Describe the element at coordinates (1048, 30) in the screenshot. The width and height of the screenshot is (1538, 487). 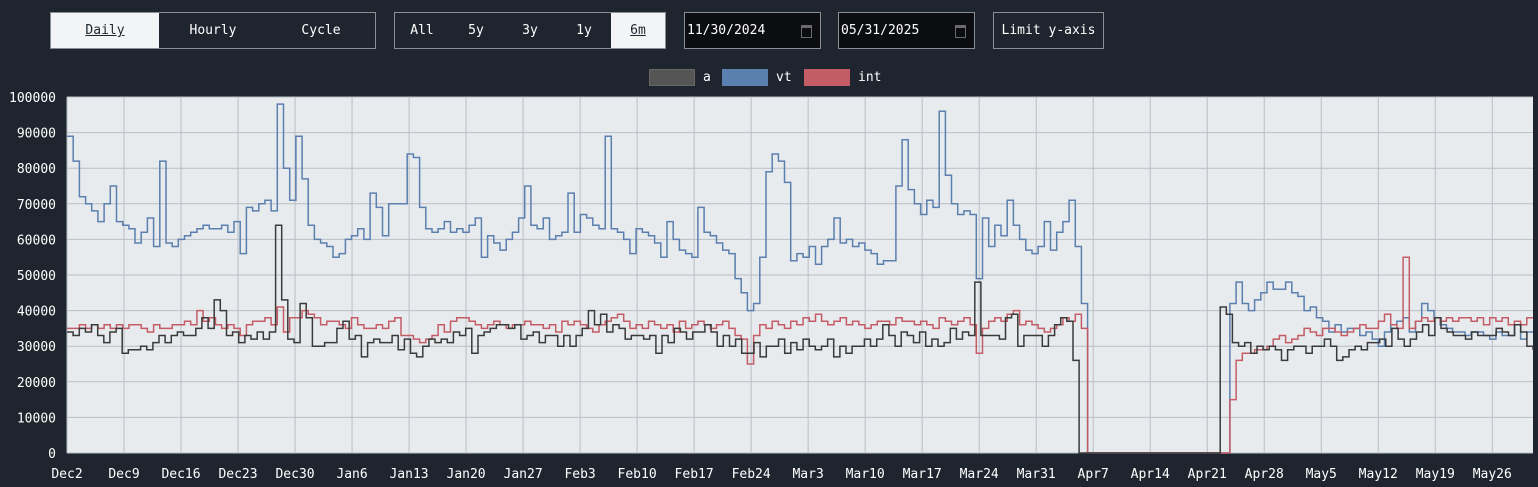
I see `limit-y-axis-button: Limit y-axis` at that location.